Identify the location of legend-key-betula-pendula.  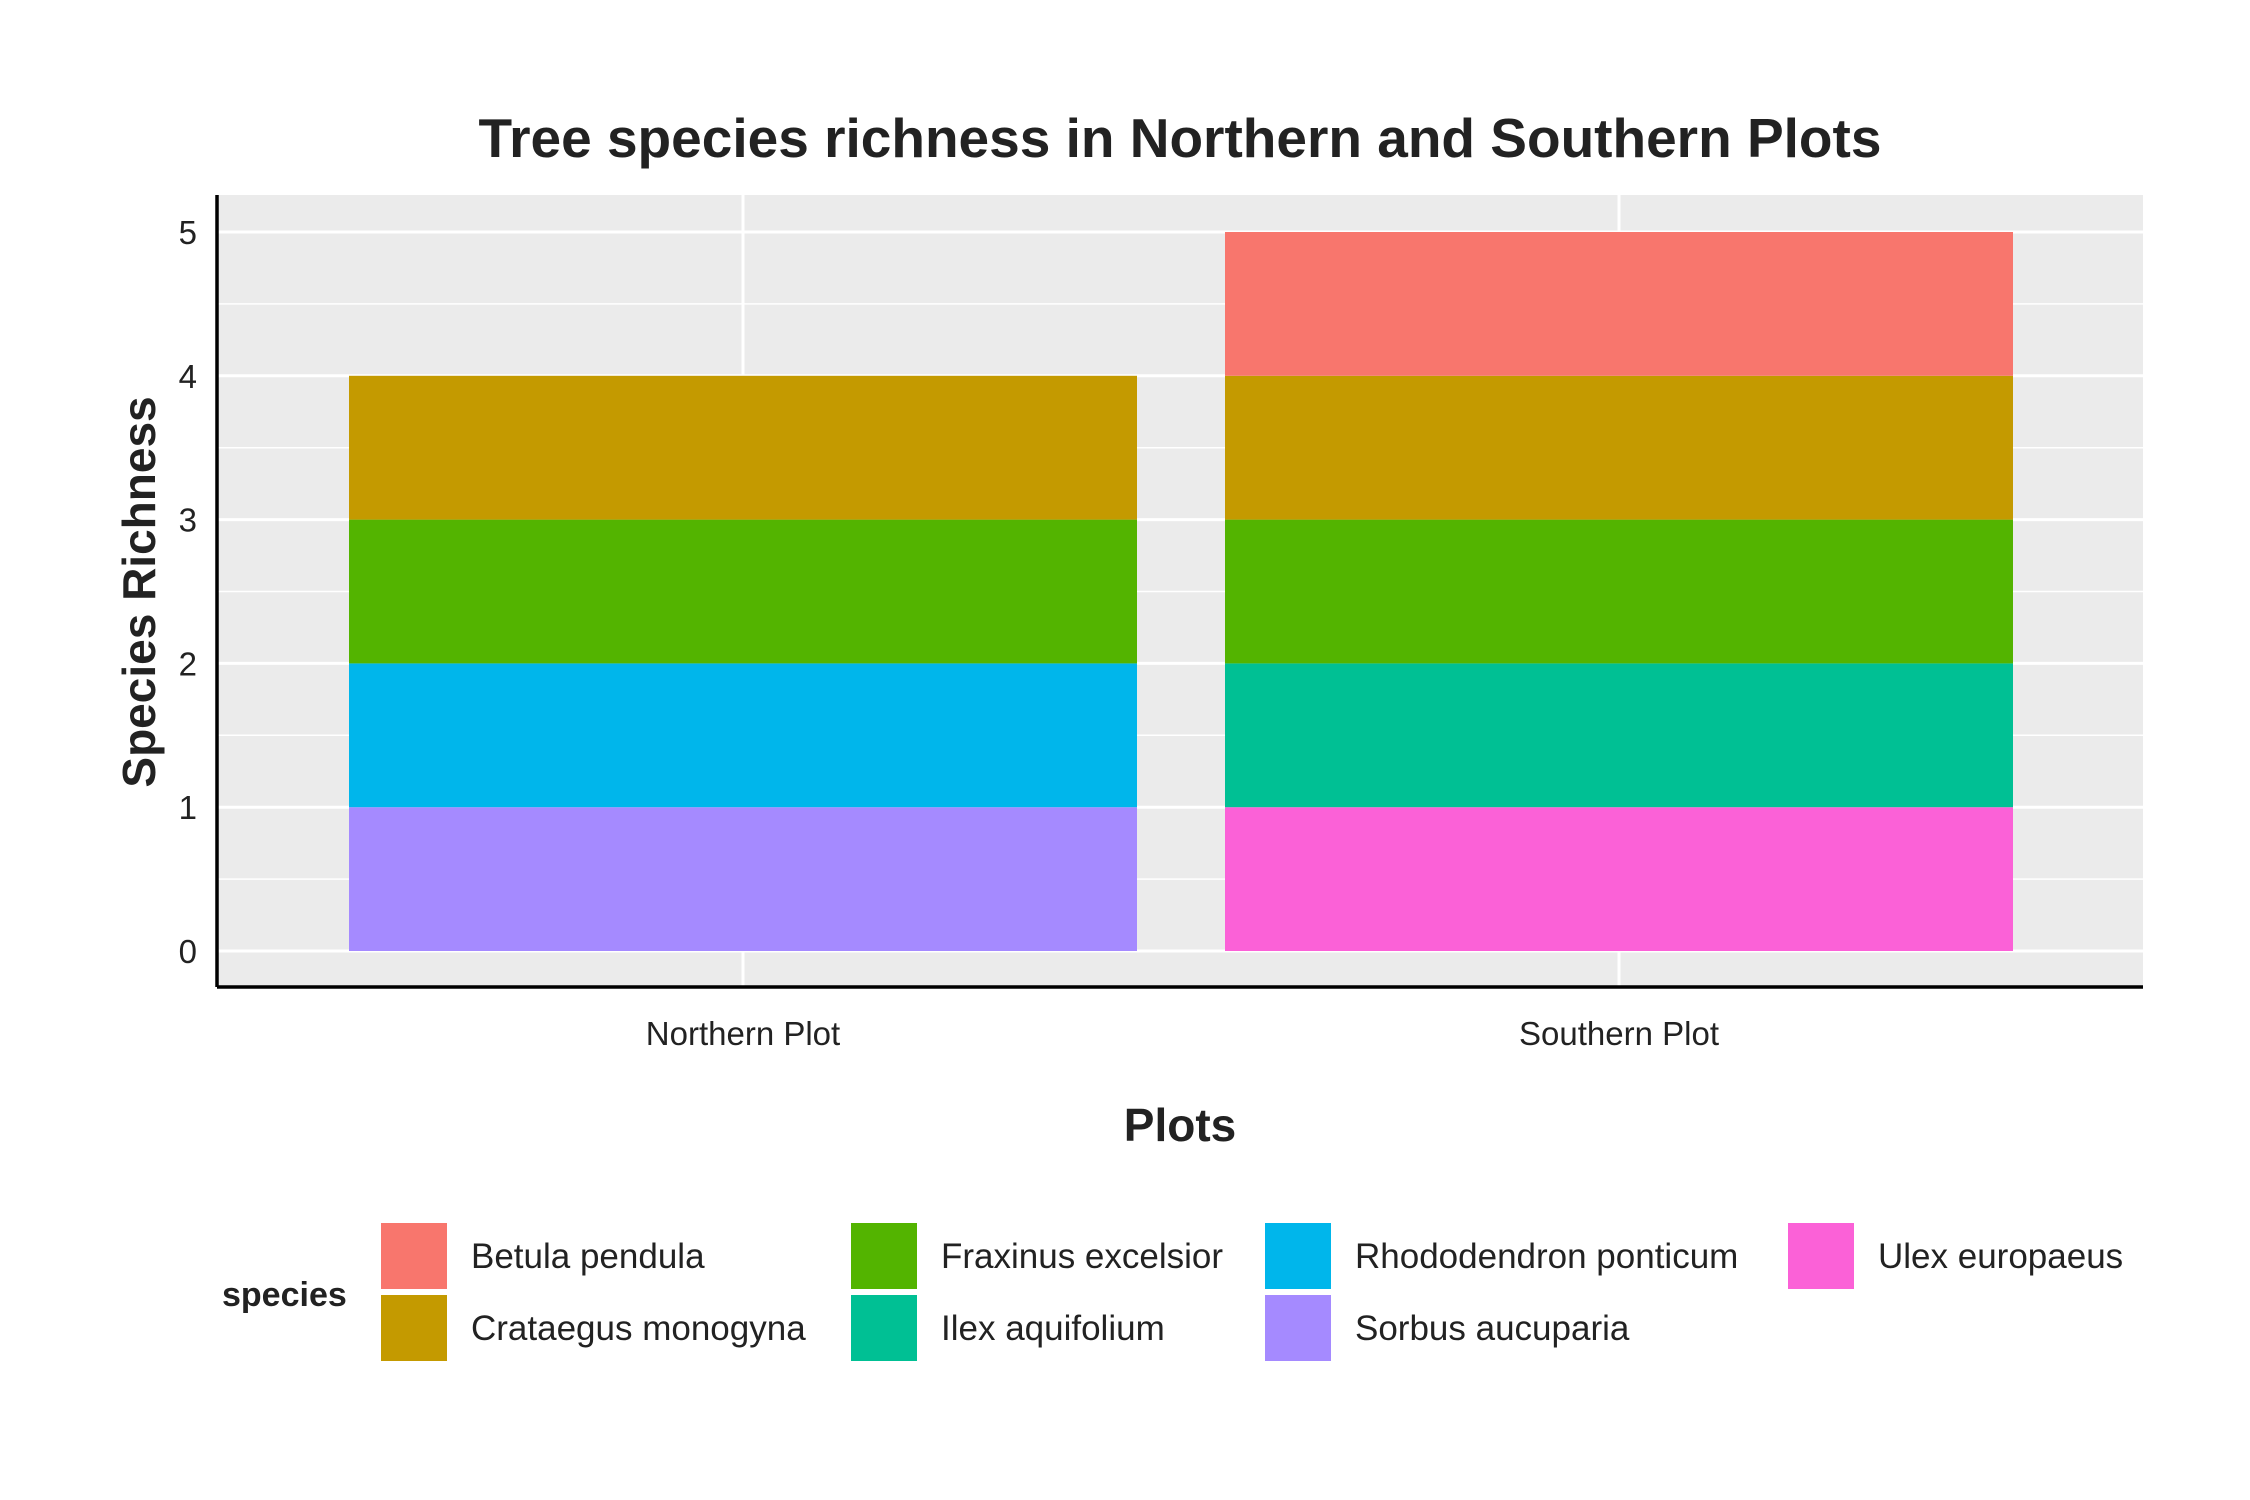
(414, 1256).